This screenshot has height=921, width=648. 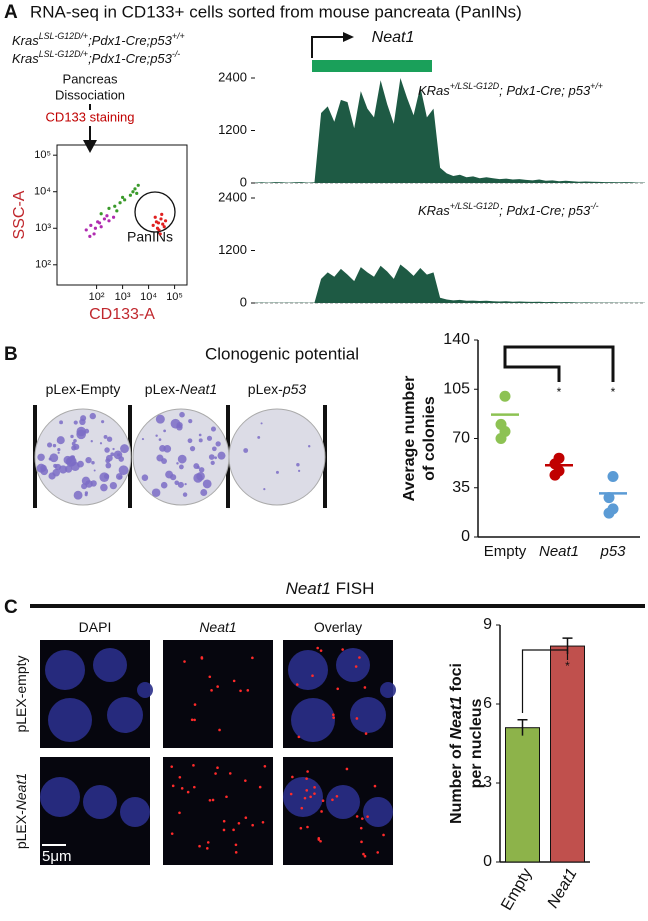 I want to click on y-tick-label: 0, so click(x=243, y=301).